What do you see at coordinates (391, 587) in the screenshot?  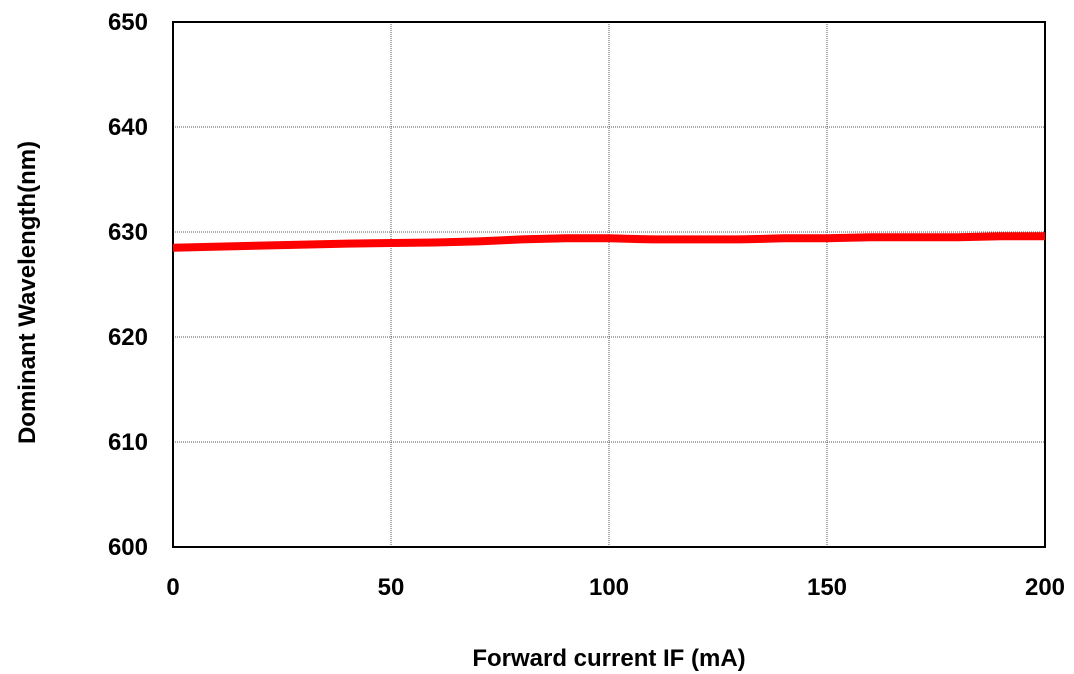 I see `x-tick-label-1: 50` at bounding box center [391, 587].